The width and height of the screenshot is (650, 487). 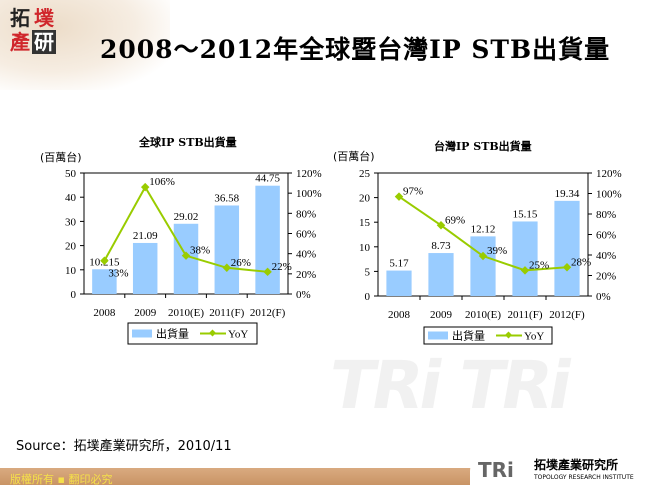 I want to click on yoy-data-label: 97%, so click(x=413, y=192).